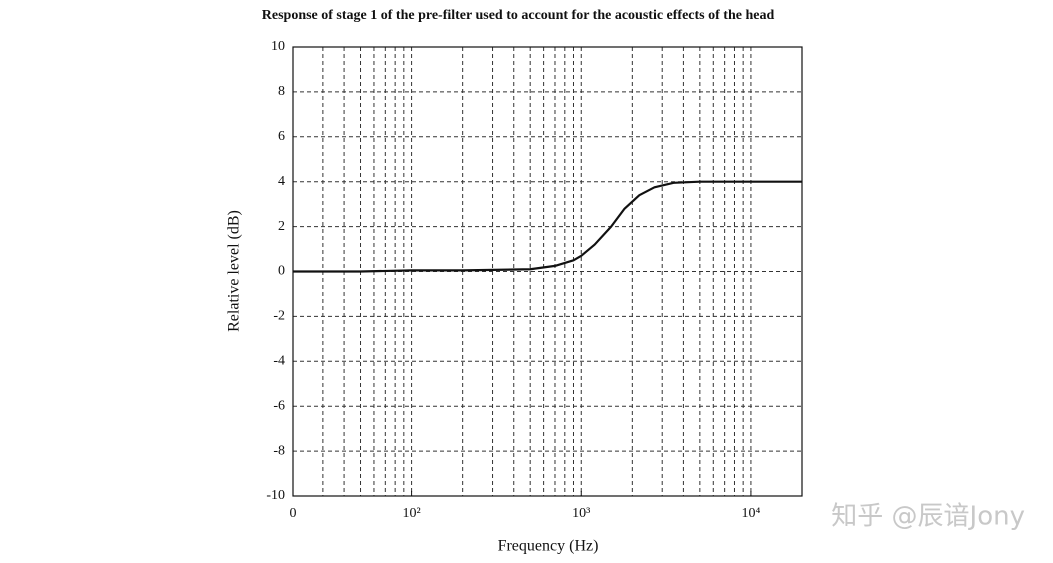 This screenshot has width=1053, height=563. I want to click on y-tick-label: 0, so click(281, 271).